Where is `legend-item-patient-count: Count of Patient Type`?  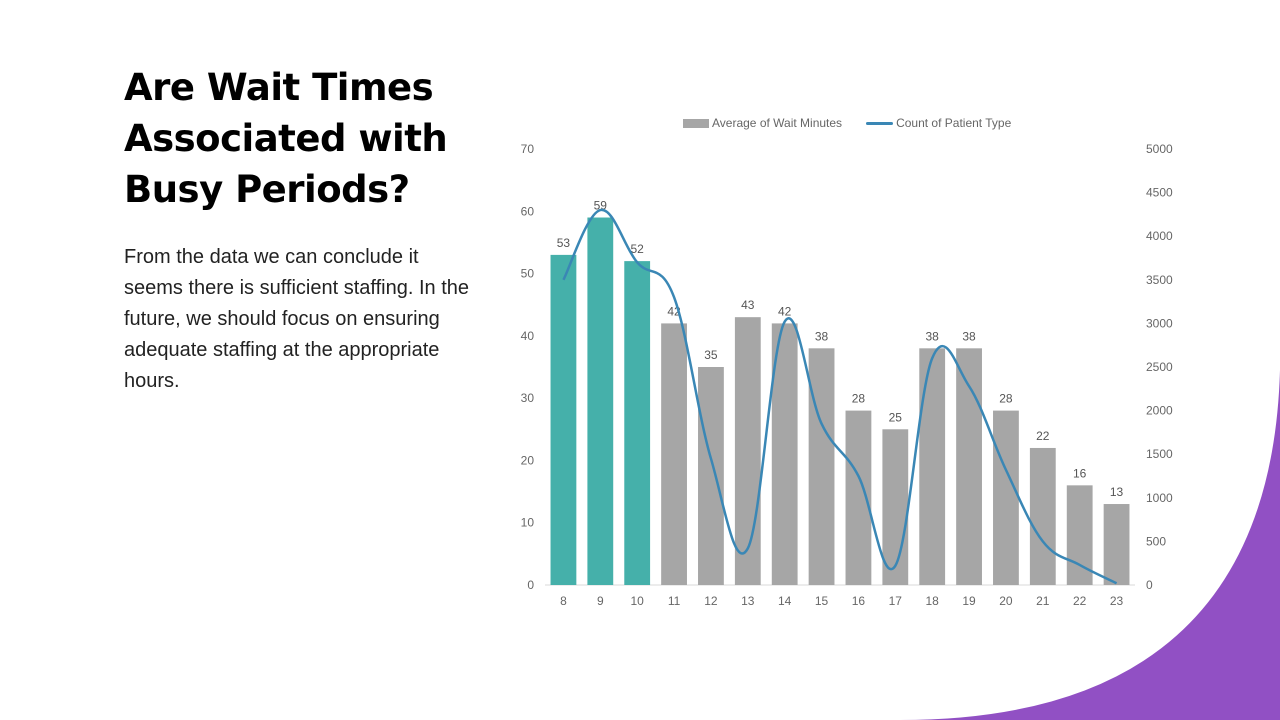 legend-item-patient-count: Count of Patient Type is located at coordinates (938, 123).